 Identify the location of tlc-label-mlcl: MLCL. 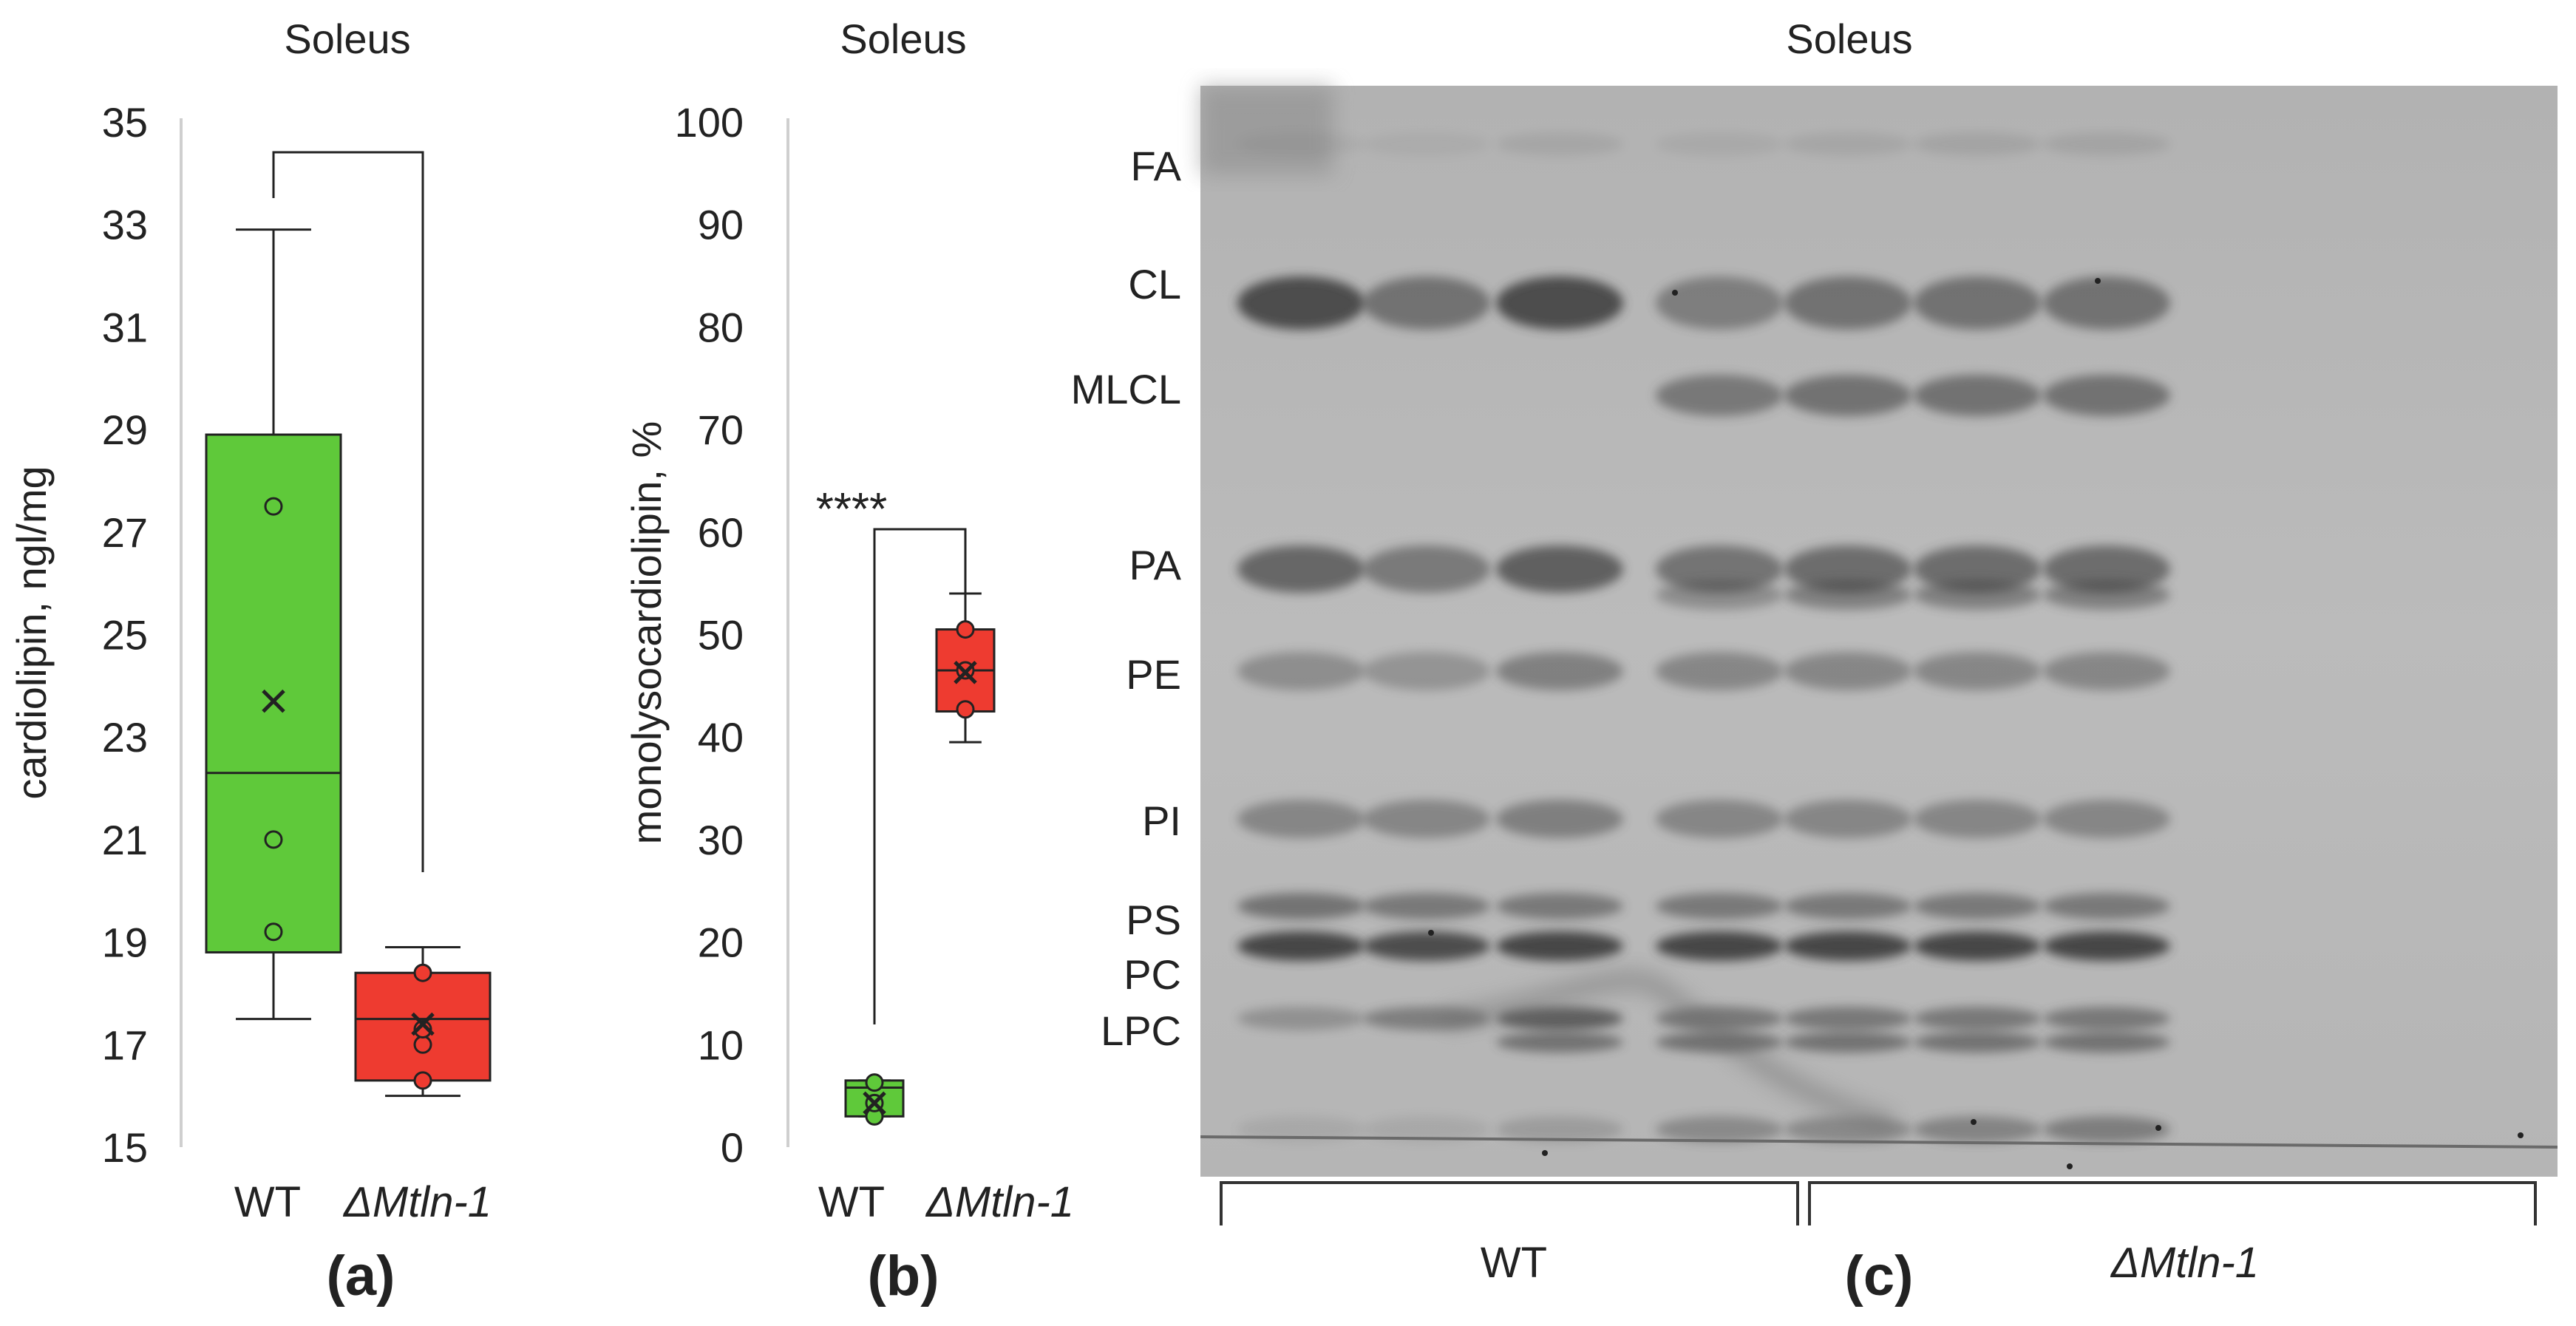
(1126, 389).